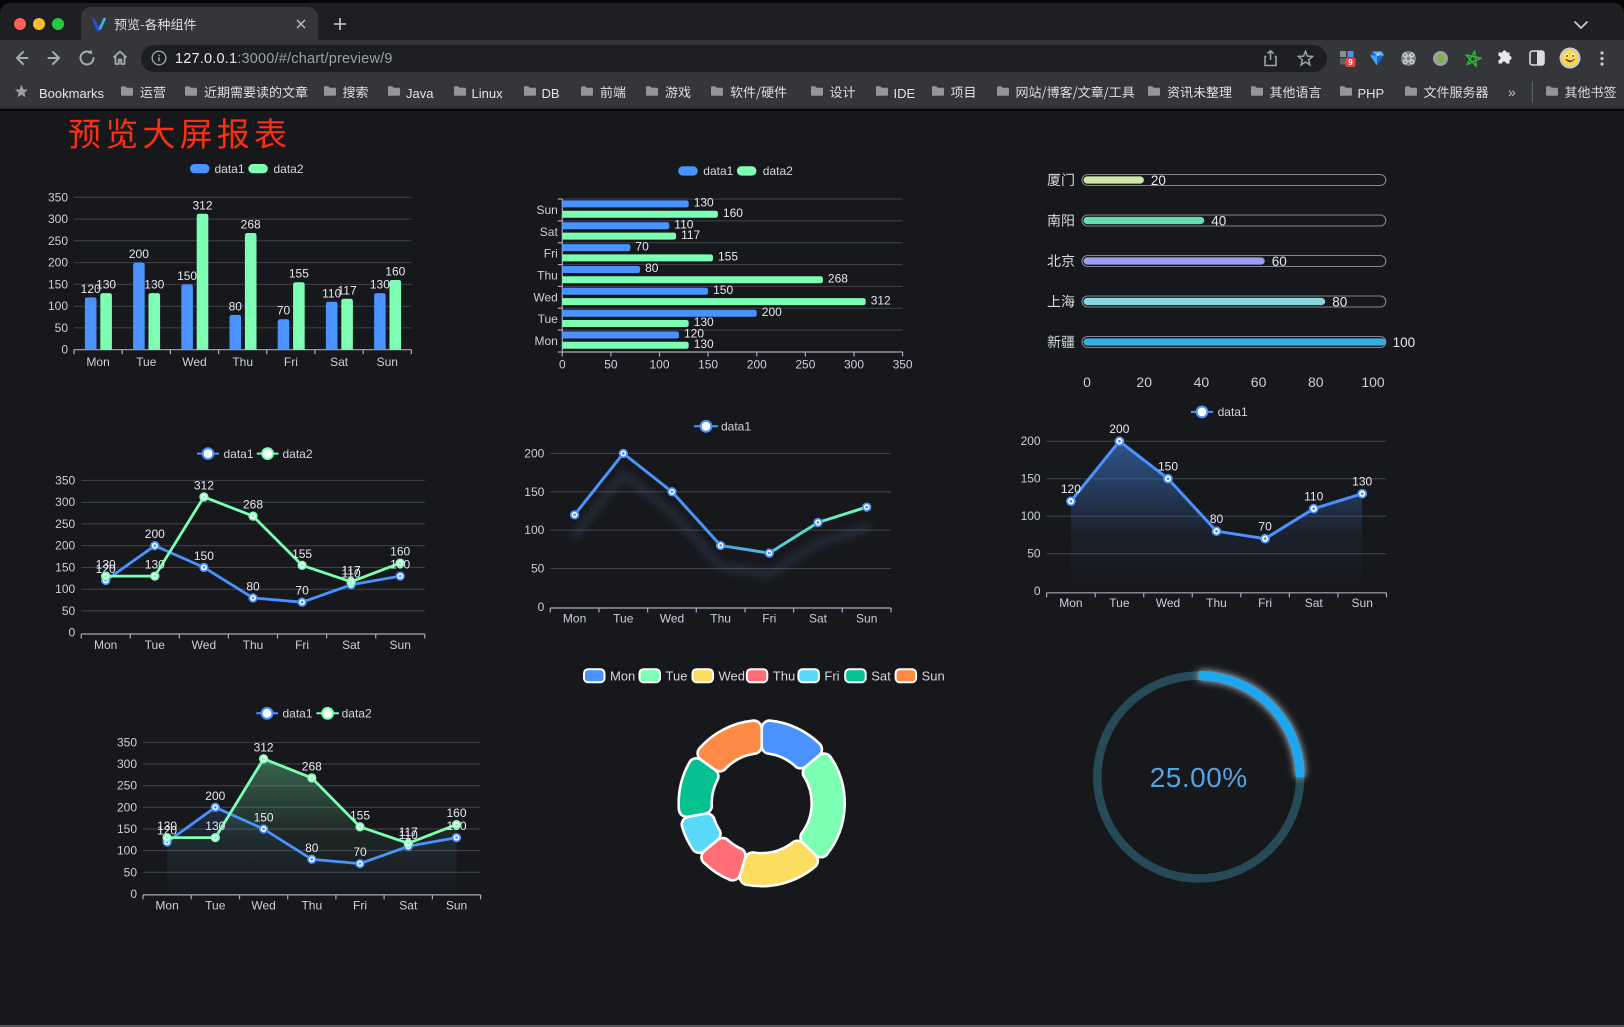  I want to click on svg-text: 250, so click(65, 524).